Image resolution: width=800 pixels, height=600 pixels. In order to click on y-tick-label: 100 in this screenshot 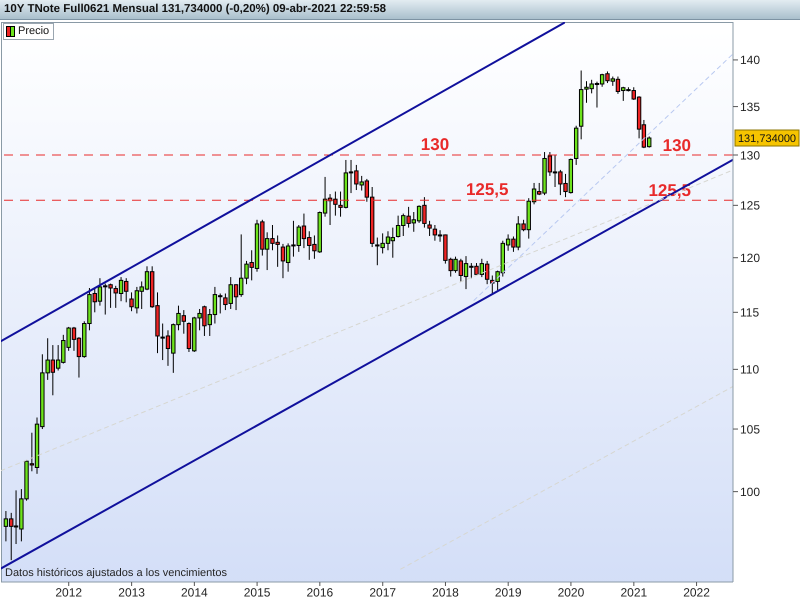, I will do `click(750, 491)`.